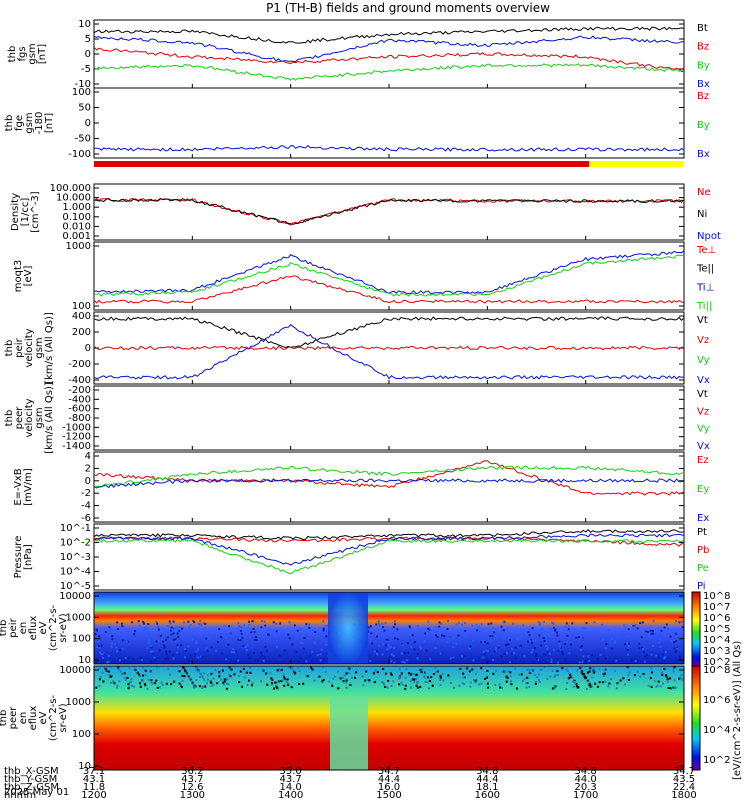 The height and width of the screenshot is (800, 750). I want to click on colorbar-tick-label: 10^8, so click(716, 670).